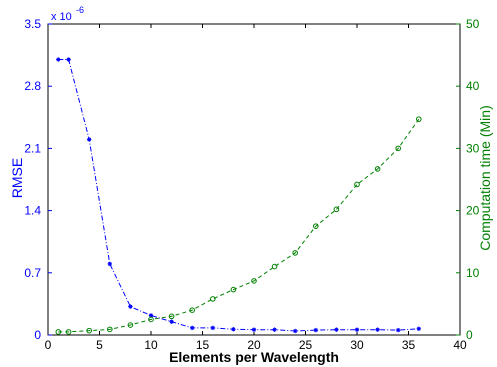  What do you see at coordinates (473, 273) in the screenshot?
I see `right-y-tick-label: 10` at bounding box center [473, 273].